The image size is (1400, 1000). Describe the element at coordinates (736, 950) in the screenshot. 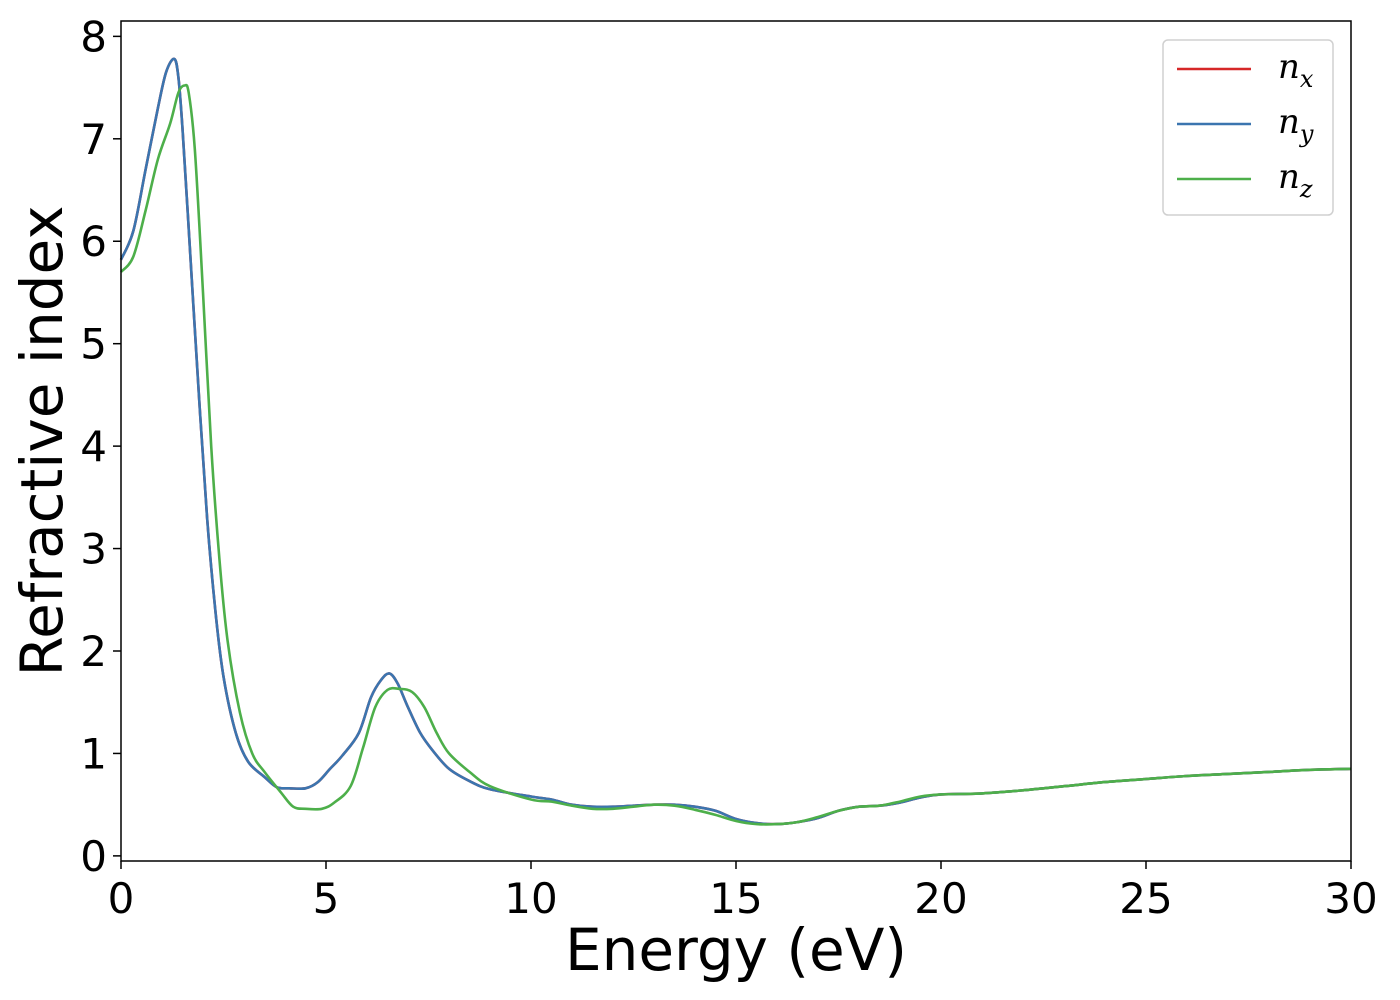

I see `x-axis-label: Energy (eV)` at that location.